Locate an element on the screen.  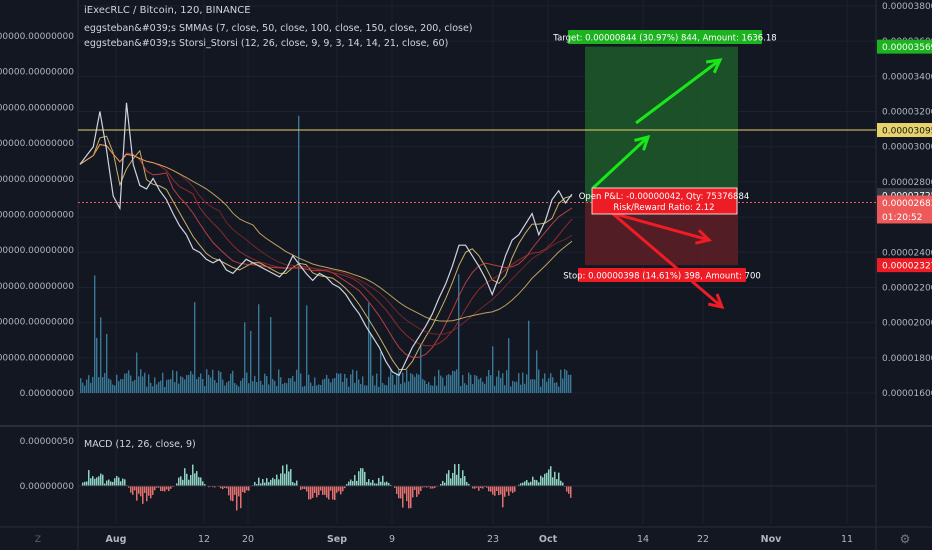
gear-icon: ⚙ is located at coordinates (905, 539).